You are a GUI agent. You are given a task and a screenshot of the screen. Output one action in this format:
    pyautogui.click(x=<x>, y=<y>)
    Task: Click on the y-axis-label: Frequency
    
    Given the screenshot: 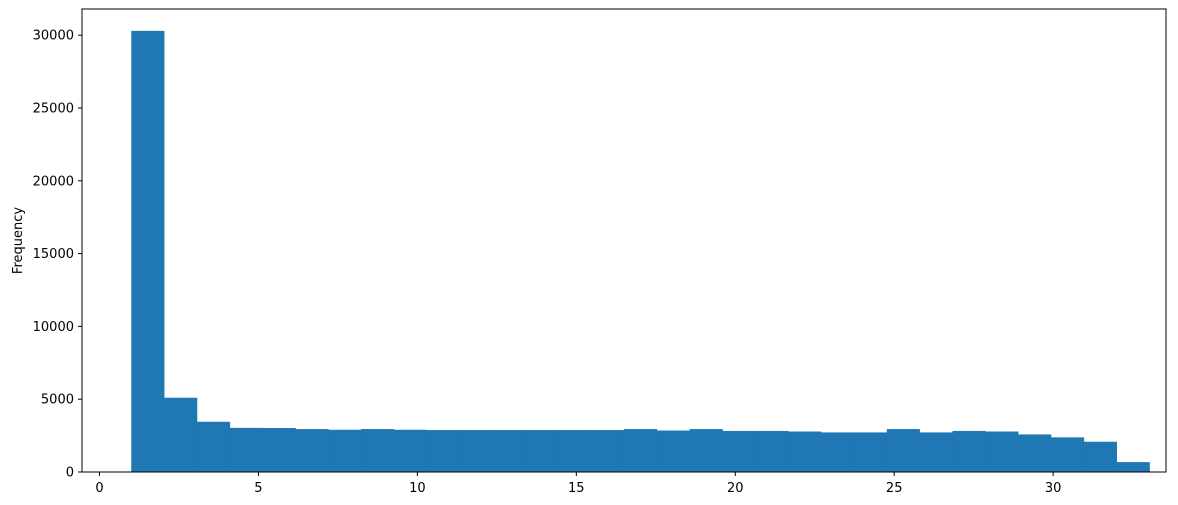 What is the action you would take?
    pyautogui.click(x=18, y=240)
    